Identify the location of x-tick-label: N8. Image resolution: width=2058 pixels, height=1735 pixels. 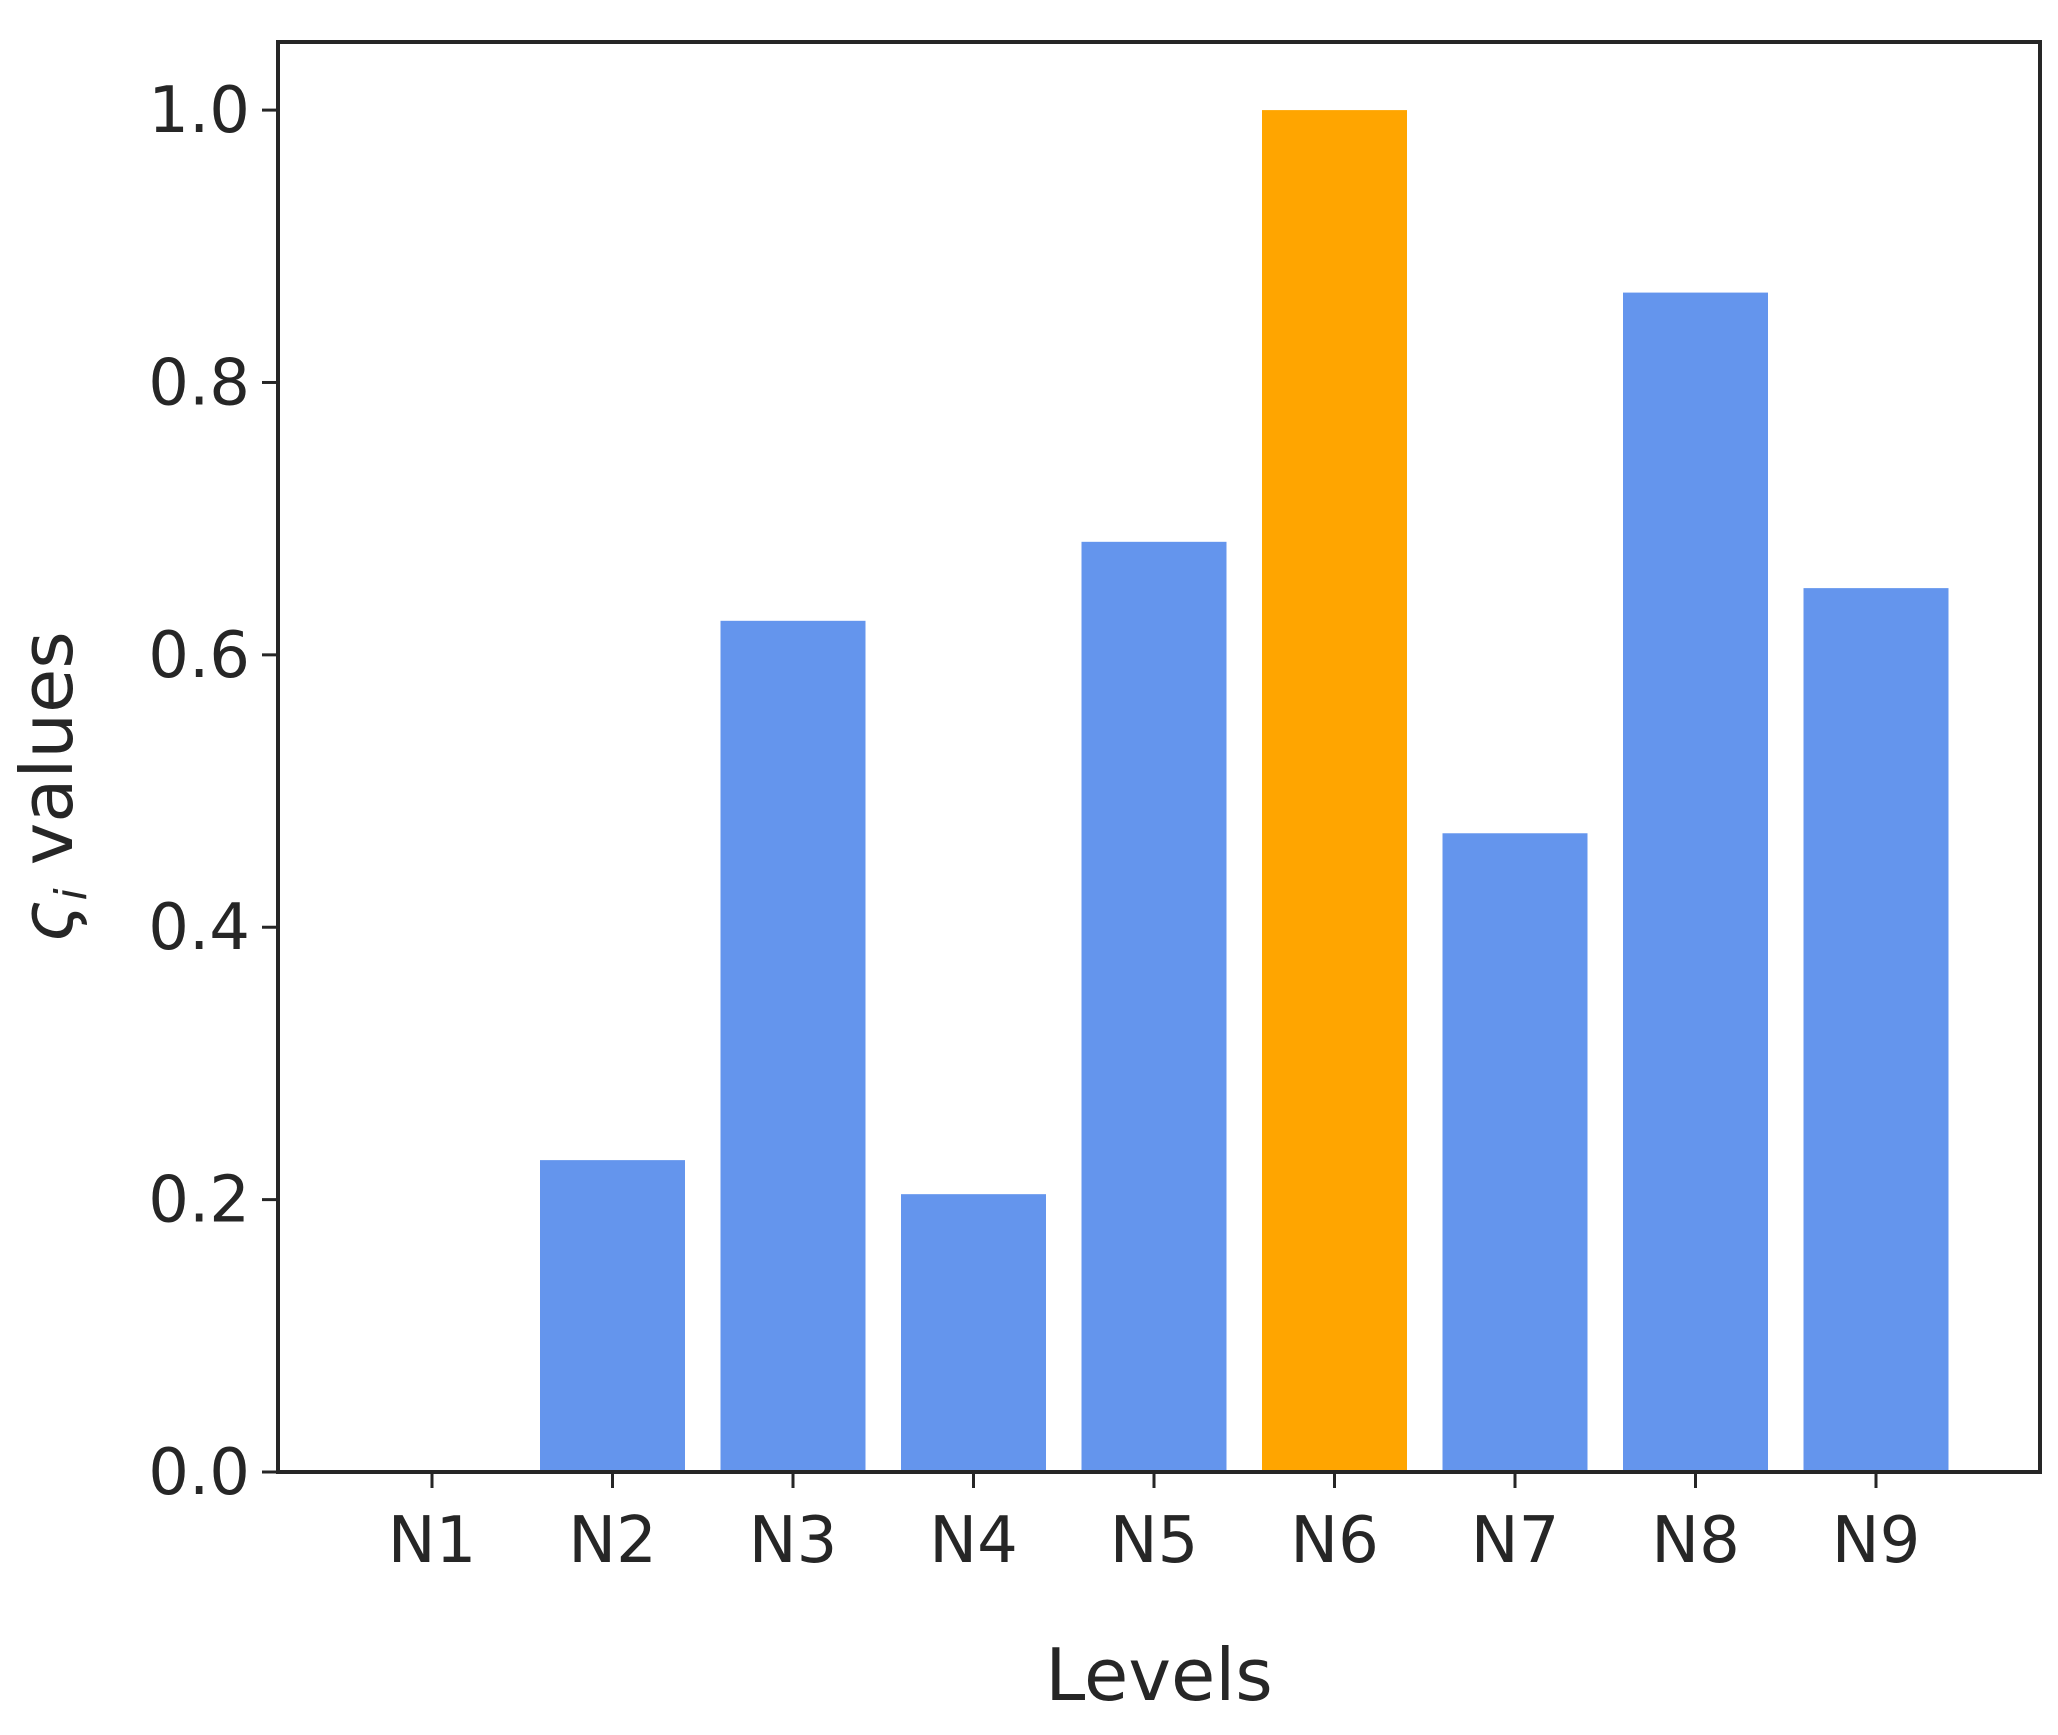
(1695, 1541).